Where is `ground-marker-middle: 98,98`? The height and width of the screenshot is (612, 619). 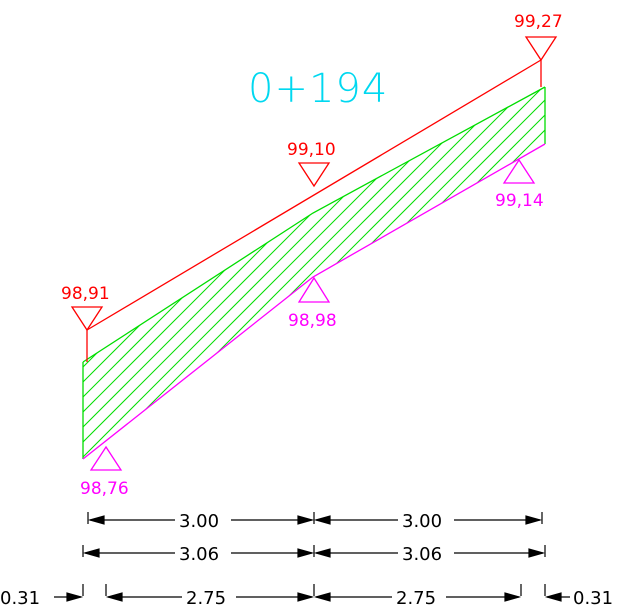 ground-marker-middle: 98,98 is located at coordinates (312, 303).